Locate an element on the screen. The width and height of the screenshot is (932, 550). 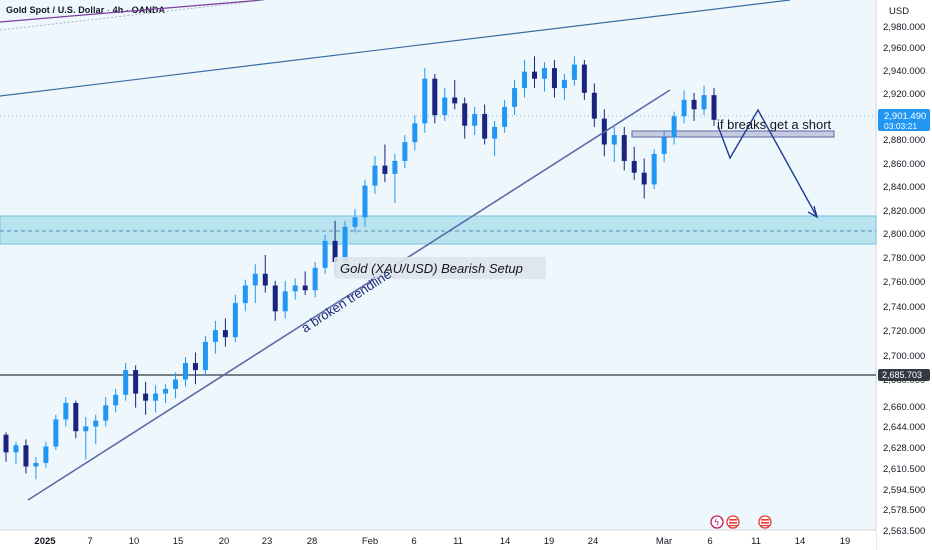
current-price-badge is located at coordinates (904, 120).